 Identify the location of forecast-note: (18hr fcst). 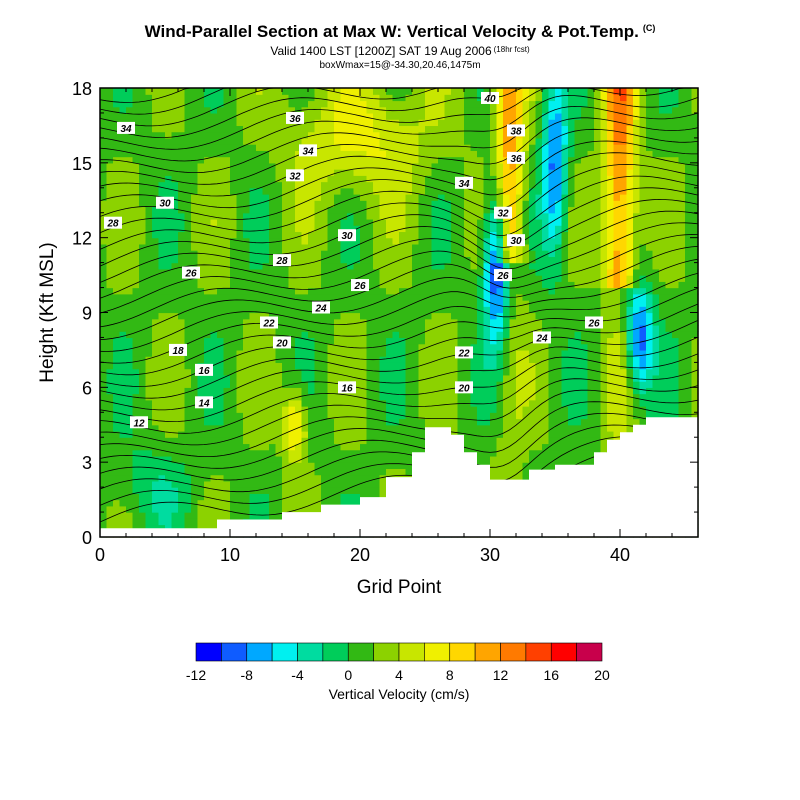
(511, 49).